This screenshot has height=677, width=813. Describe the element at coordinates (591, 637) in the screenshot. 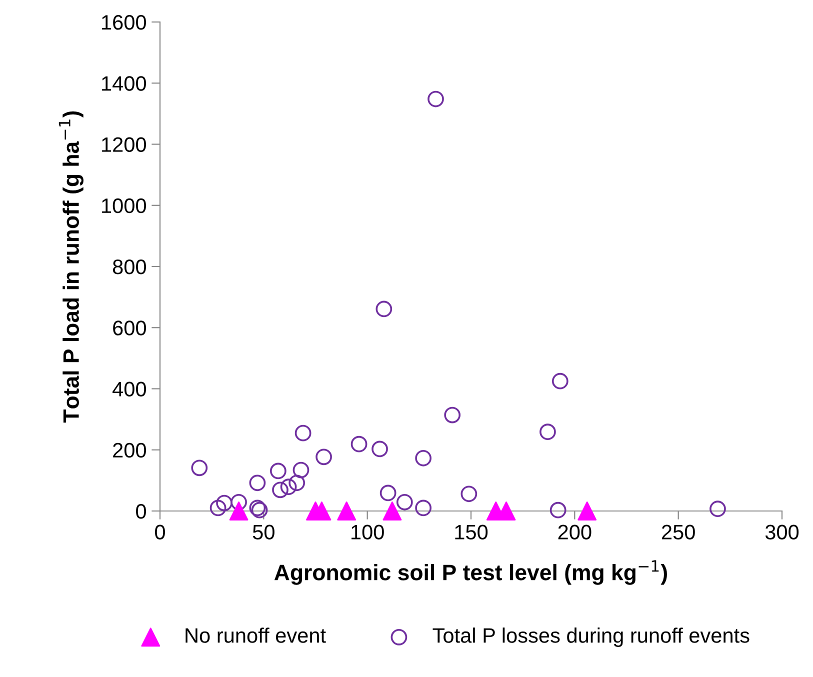

I see `legend-label: Total P losses during runoff events` at that location.